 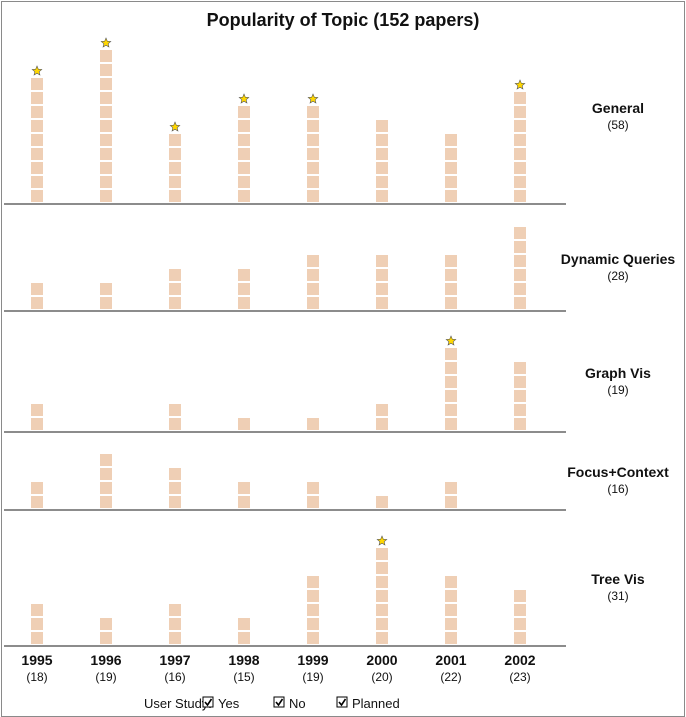 What do you see at coordinates (519, 677) in the screenshot?
I see `year-count-label: (23)` at bounding box center [519, 677].